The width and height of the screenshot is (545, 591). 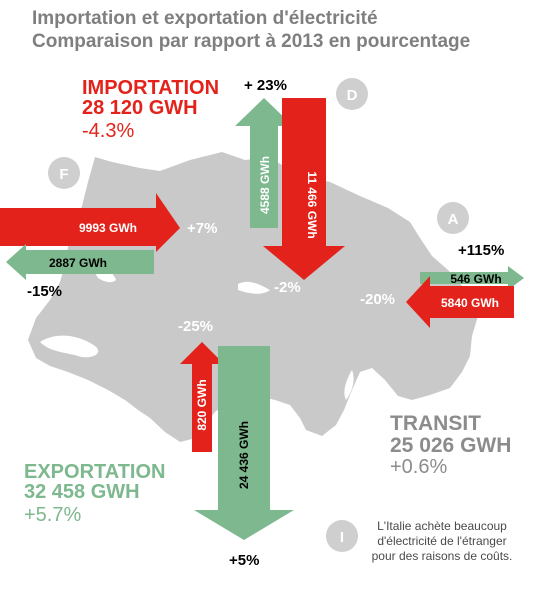 I want to click on transit-value: 25 026 GWH, so click(x=451, y=445).